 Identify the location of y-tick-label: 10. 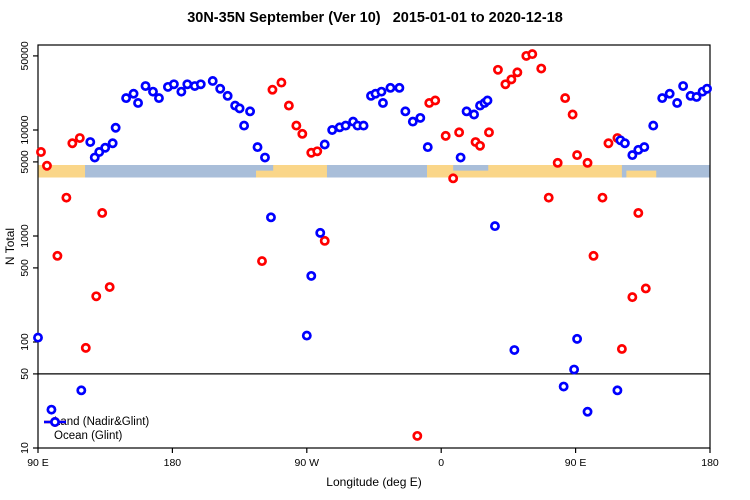
(25, 448).